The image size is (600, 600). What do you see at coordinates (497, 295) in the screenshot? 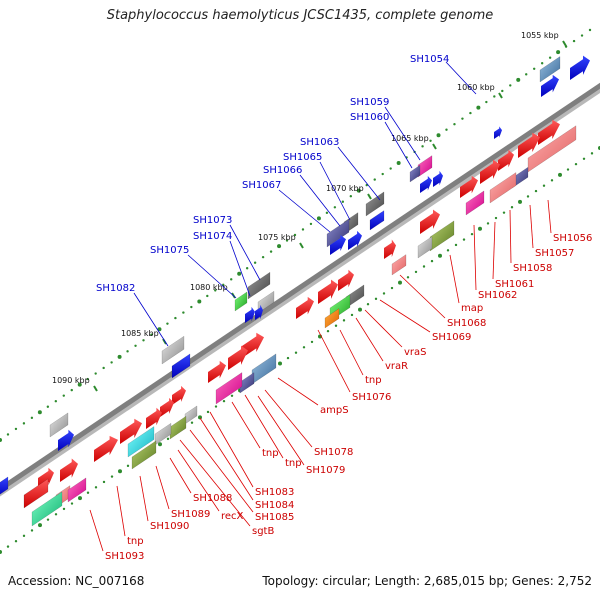
I see `gene-label-lower: SH1062` at bounding box center [497, 295].